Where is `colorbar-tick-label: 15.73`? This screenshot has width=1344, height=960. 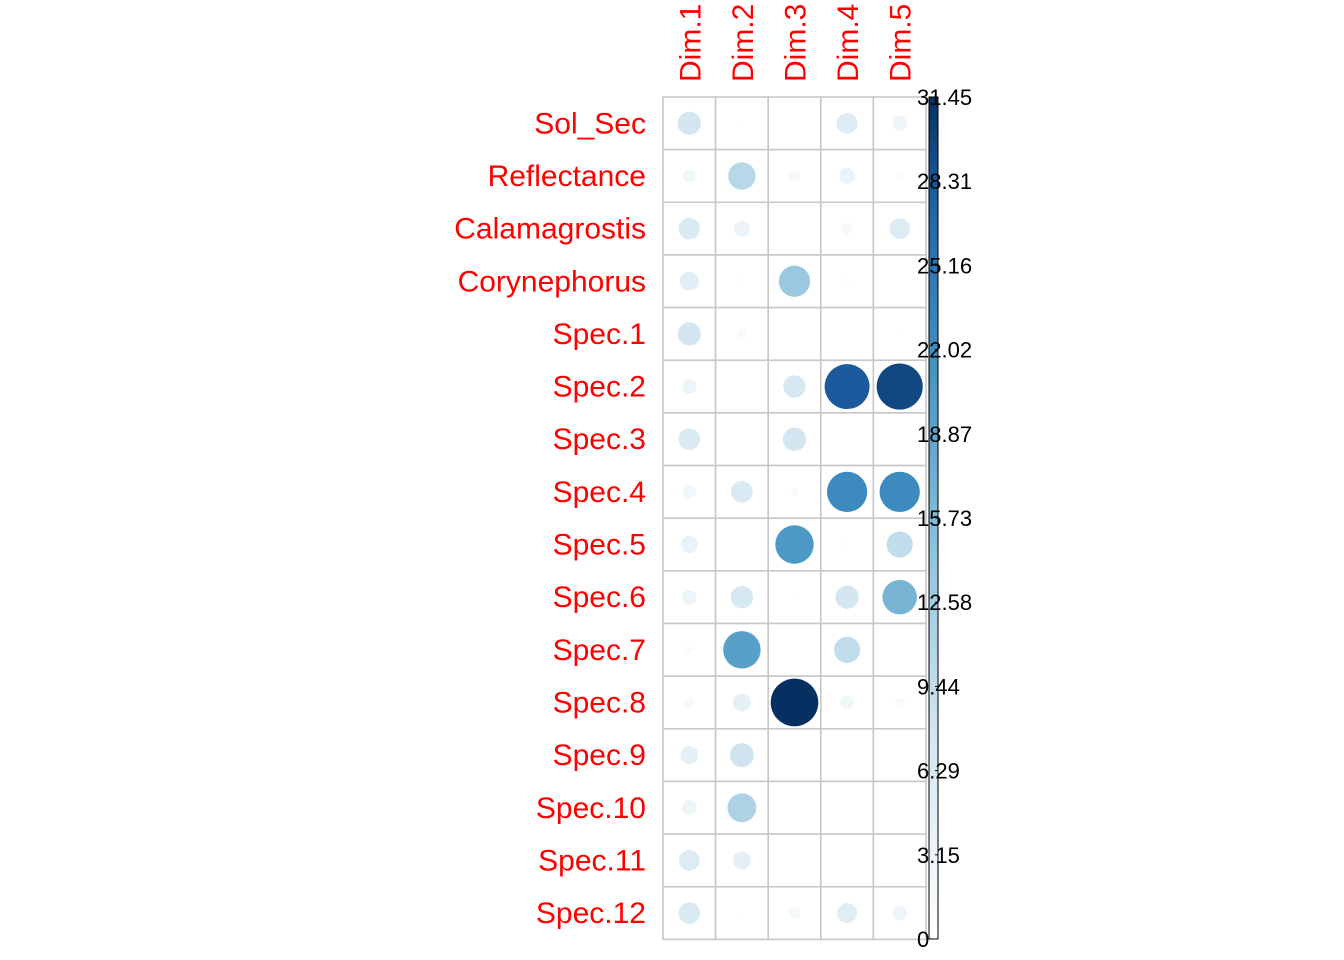
colorbar-tick-label: 15.73 is located at coordinates (944, 518).